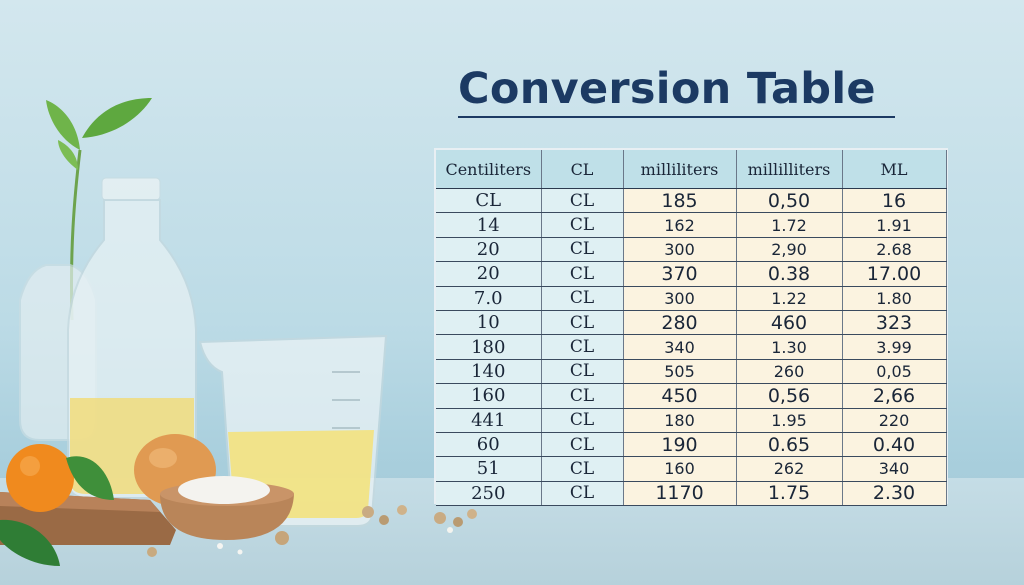 The width and height of the screenshot is (1024, 585). I want to click on table-cell: 51, so click(489, 469).